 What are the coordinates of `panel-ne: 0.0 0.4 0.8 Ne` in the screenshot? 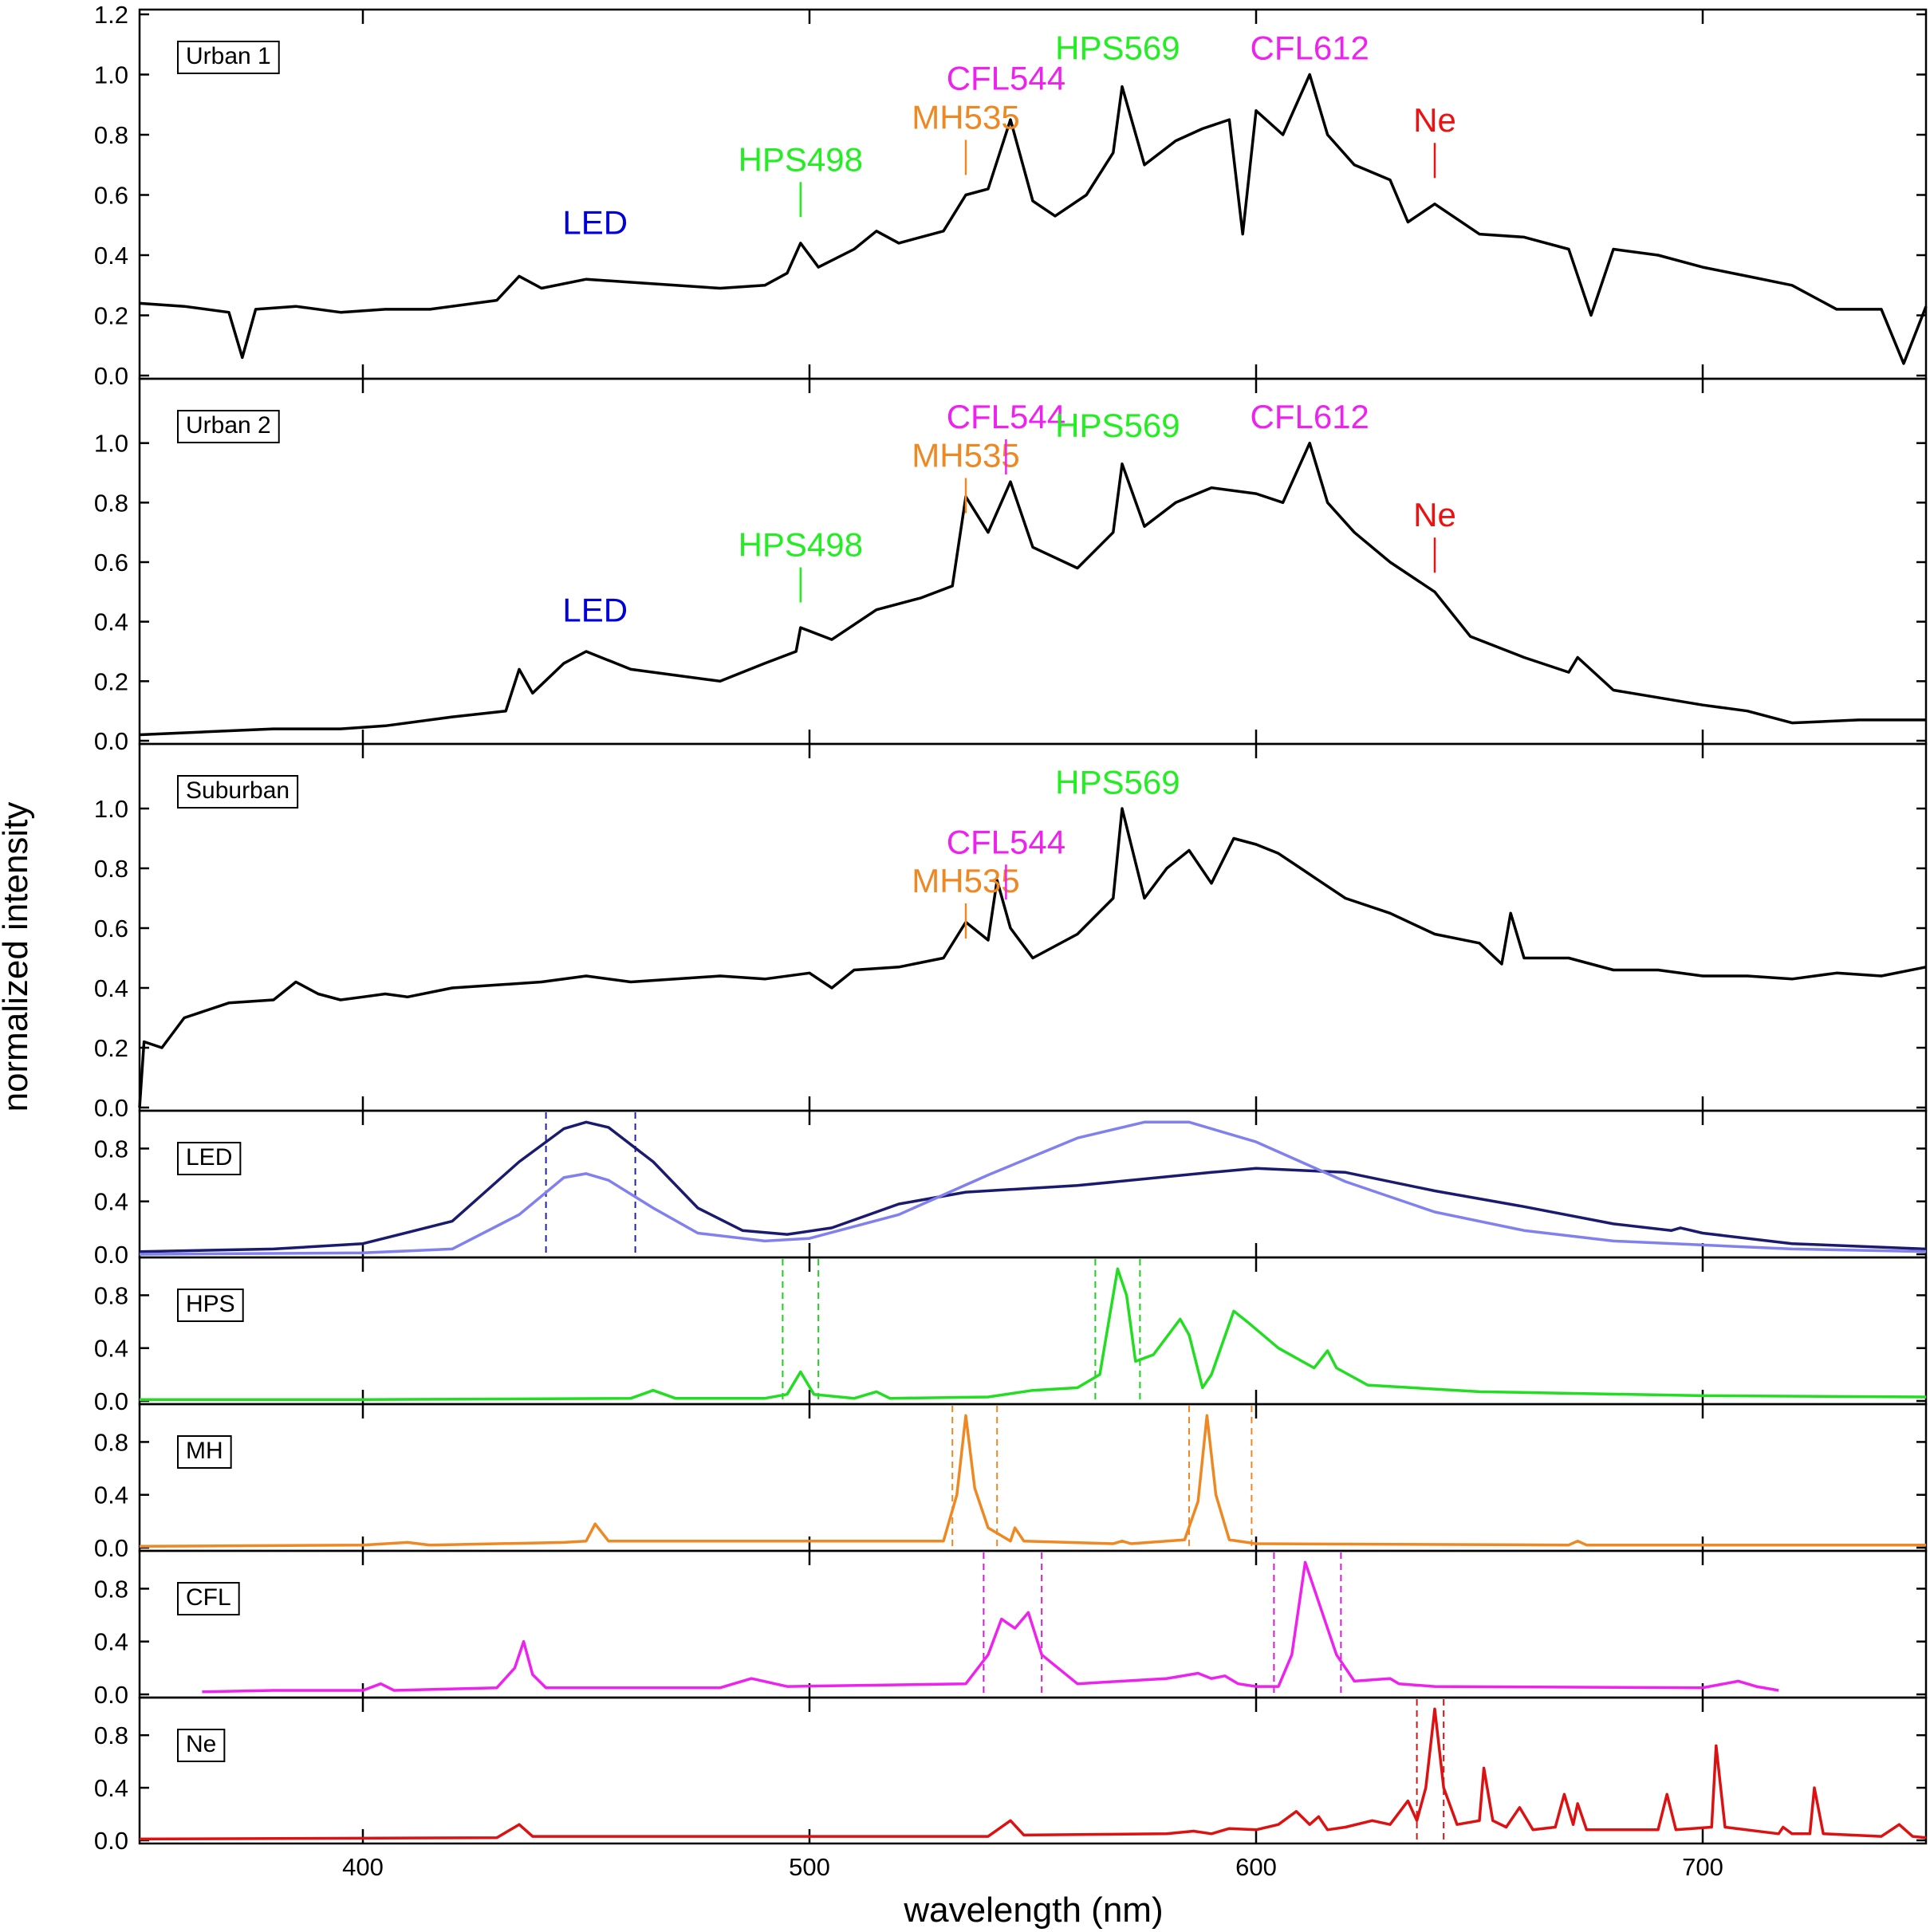 It's located at (1011, 1776).